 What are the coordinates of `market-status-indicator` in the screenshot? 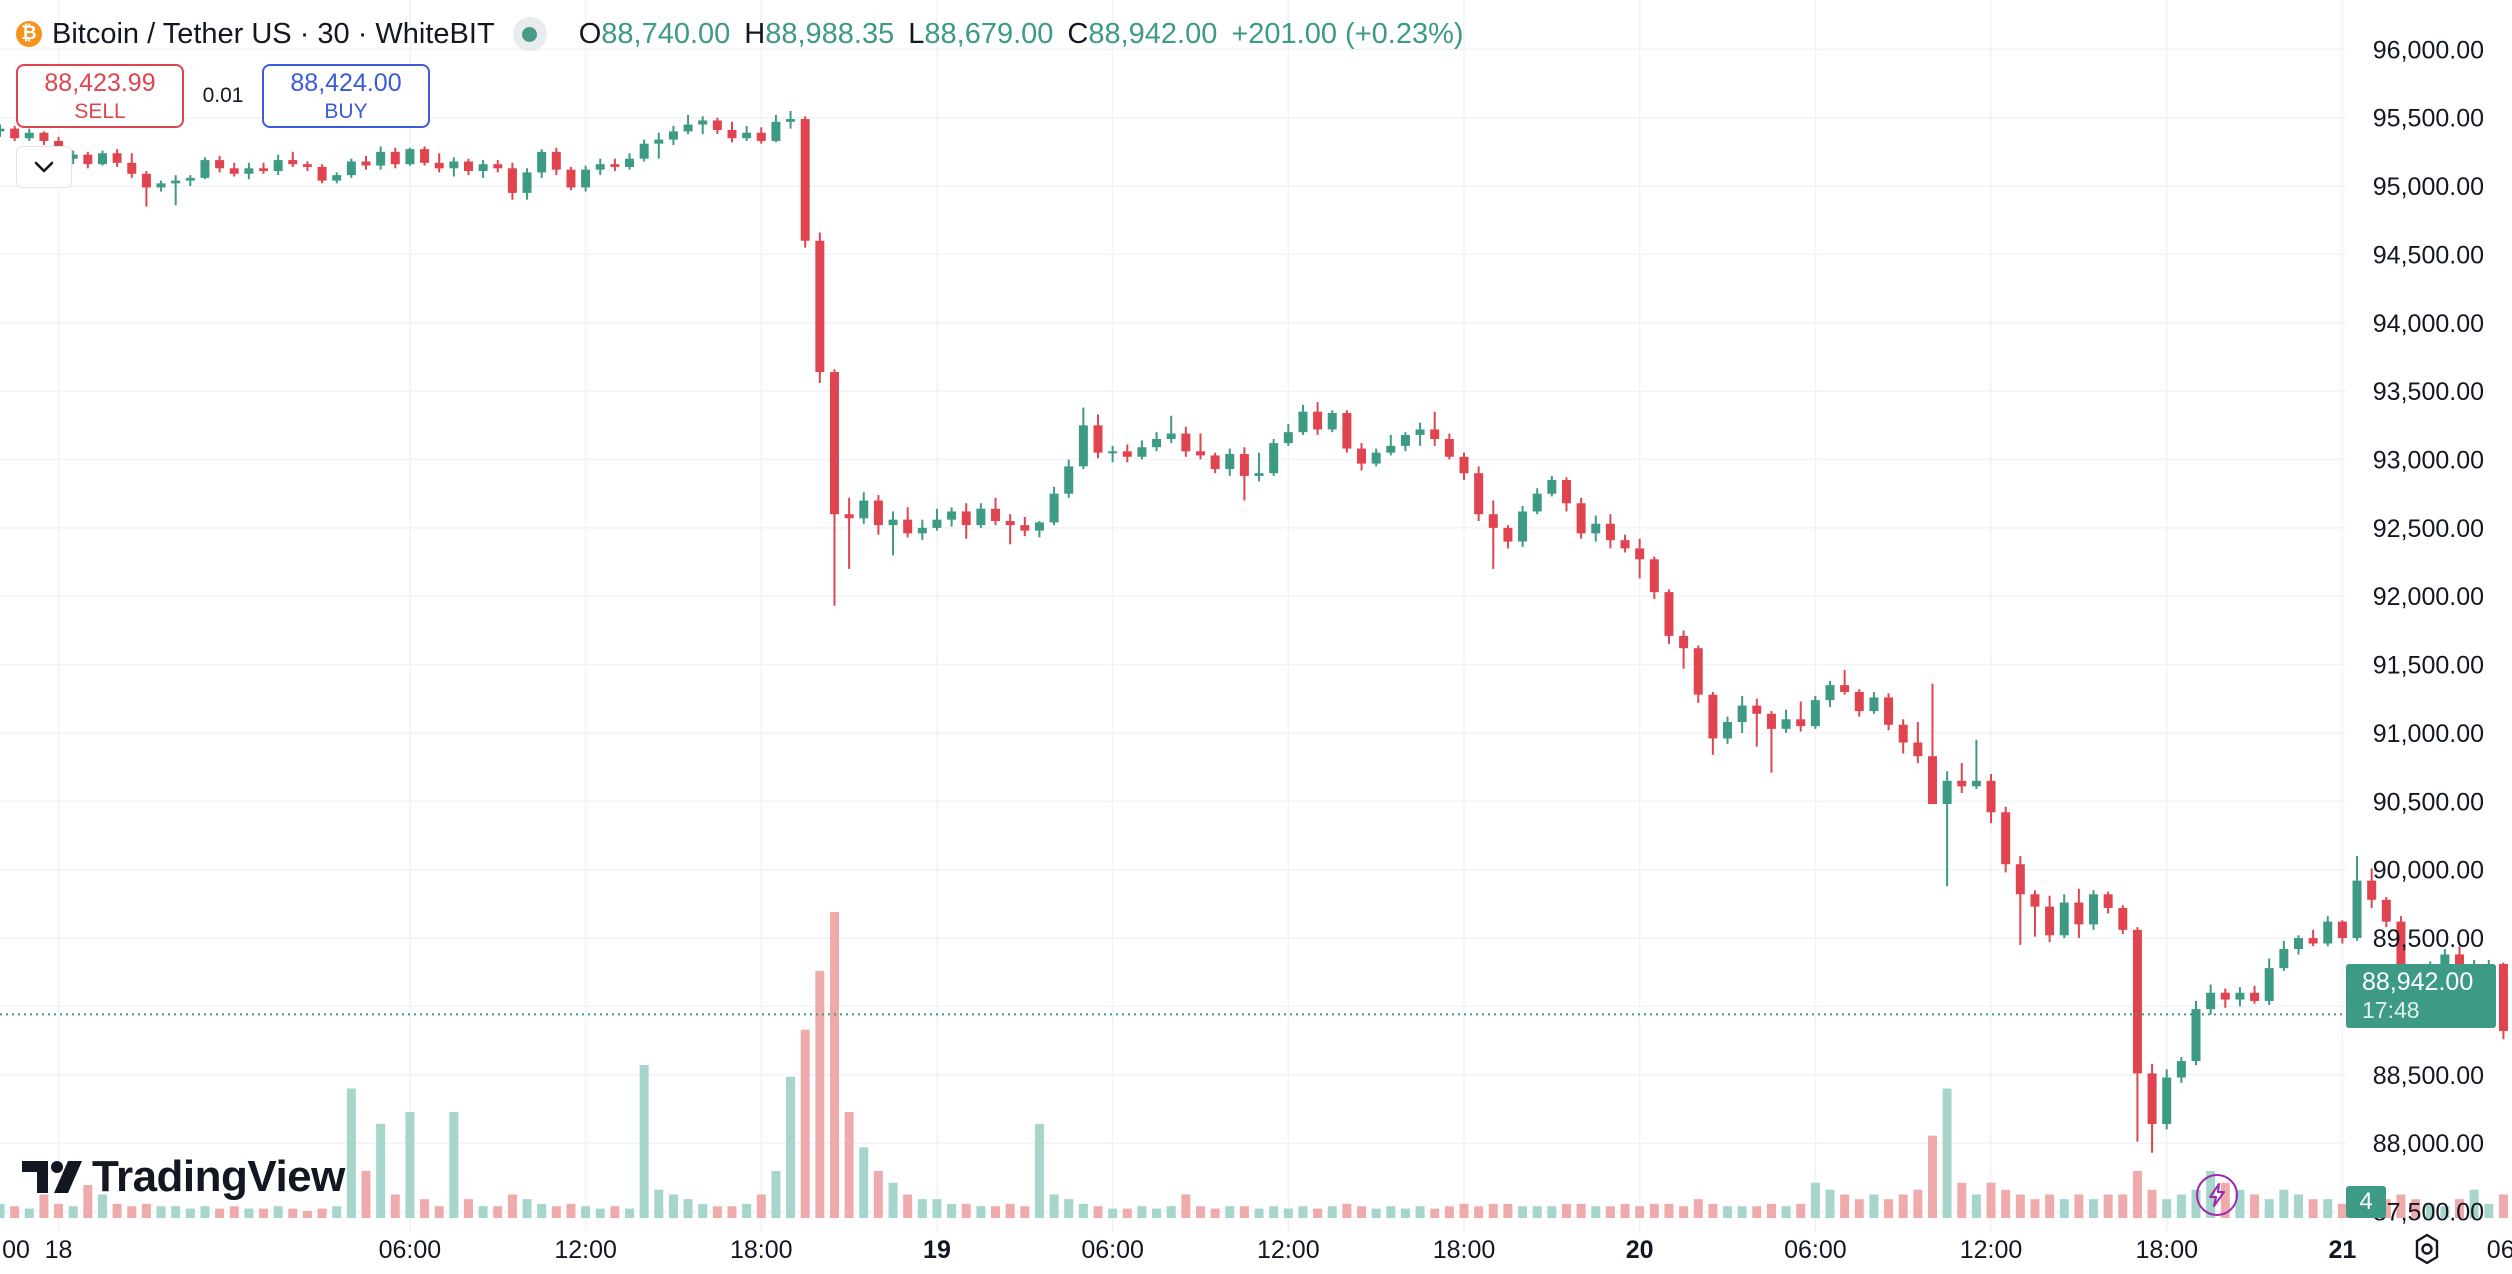 It's located at (529, 34).